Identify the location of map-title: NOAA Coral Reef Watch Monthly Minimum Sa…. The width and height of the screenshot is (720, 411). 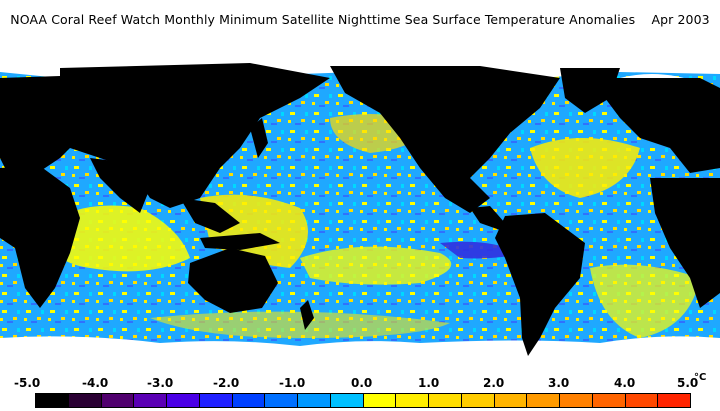
(360, 19).